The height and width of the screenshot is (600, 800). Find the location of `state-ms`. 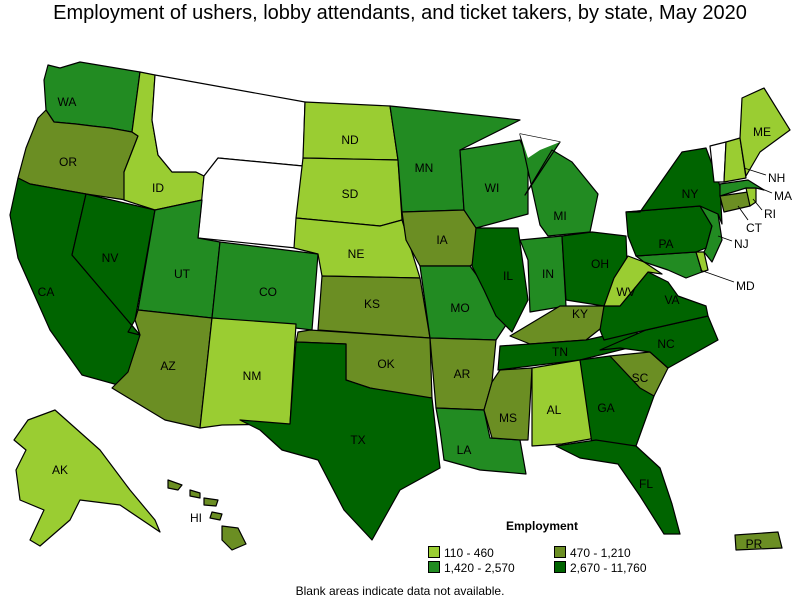

state-ms is located at coordinates (508, 404).